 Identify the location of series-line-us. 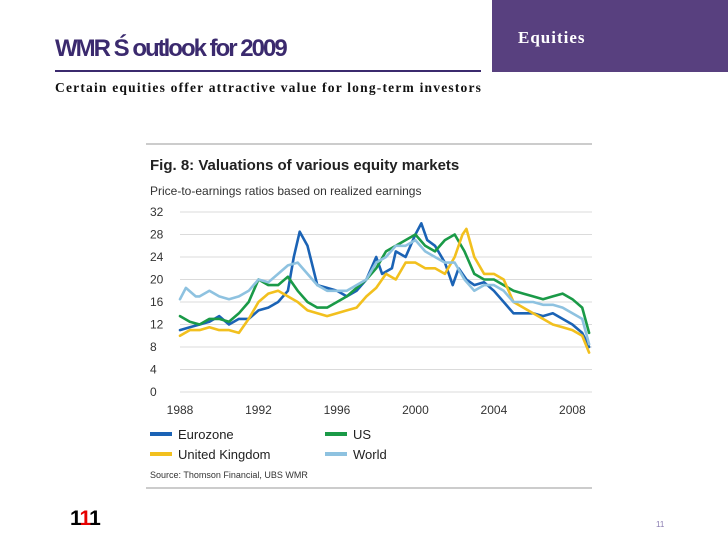
(384, 284).